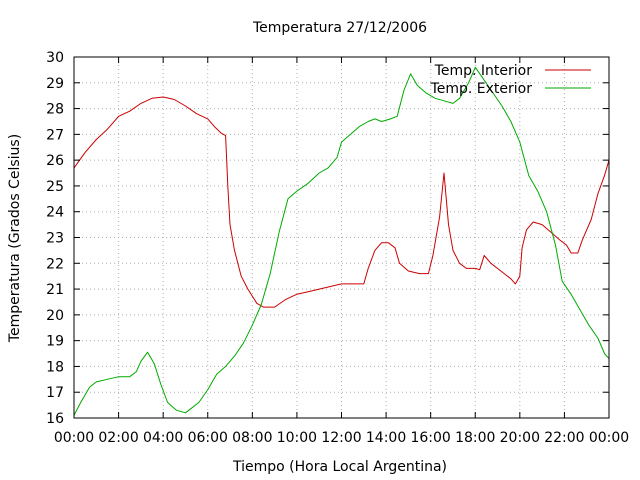 Image resolution: width=640 pixels, height=480 pixels. What do you see at coordinates (510, 80) in the screenshot?
I see `legend: Temp. Interior Temp. Exterior` at bounding box center [510, 80].